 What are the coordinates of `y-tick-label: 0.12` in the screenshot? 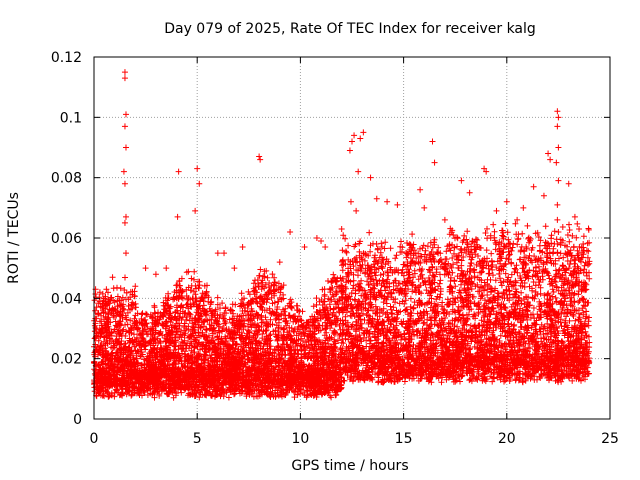 It's located at (66, 58).